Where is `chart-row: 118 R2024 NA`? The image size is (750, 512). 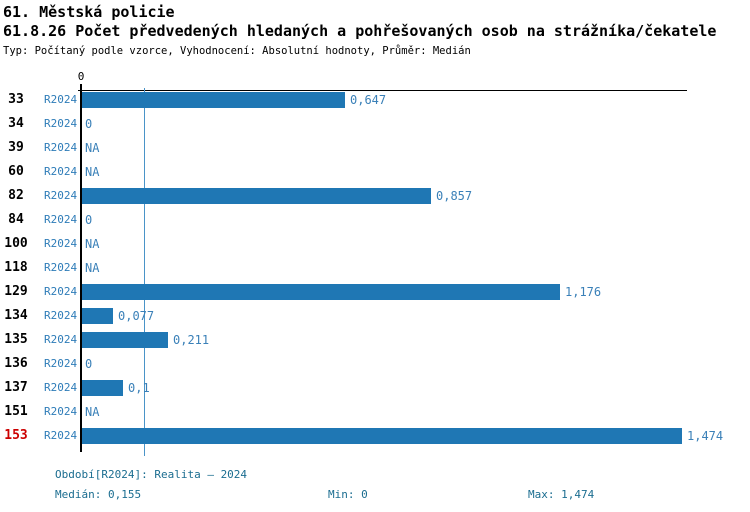 chart-row: 118 R2024 NA is located at coordinates (375, 268).